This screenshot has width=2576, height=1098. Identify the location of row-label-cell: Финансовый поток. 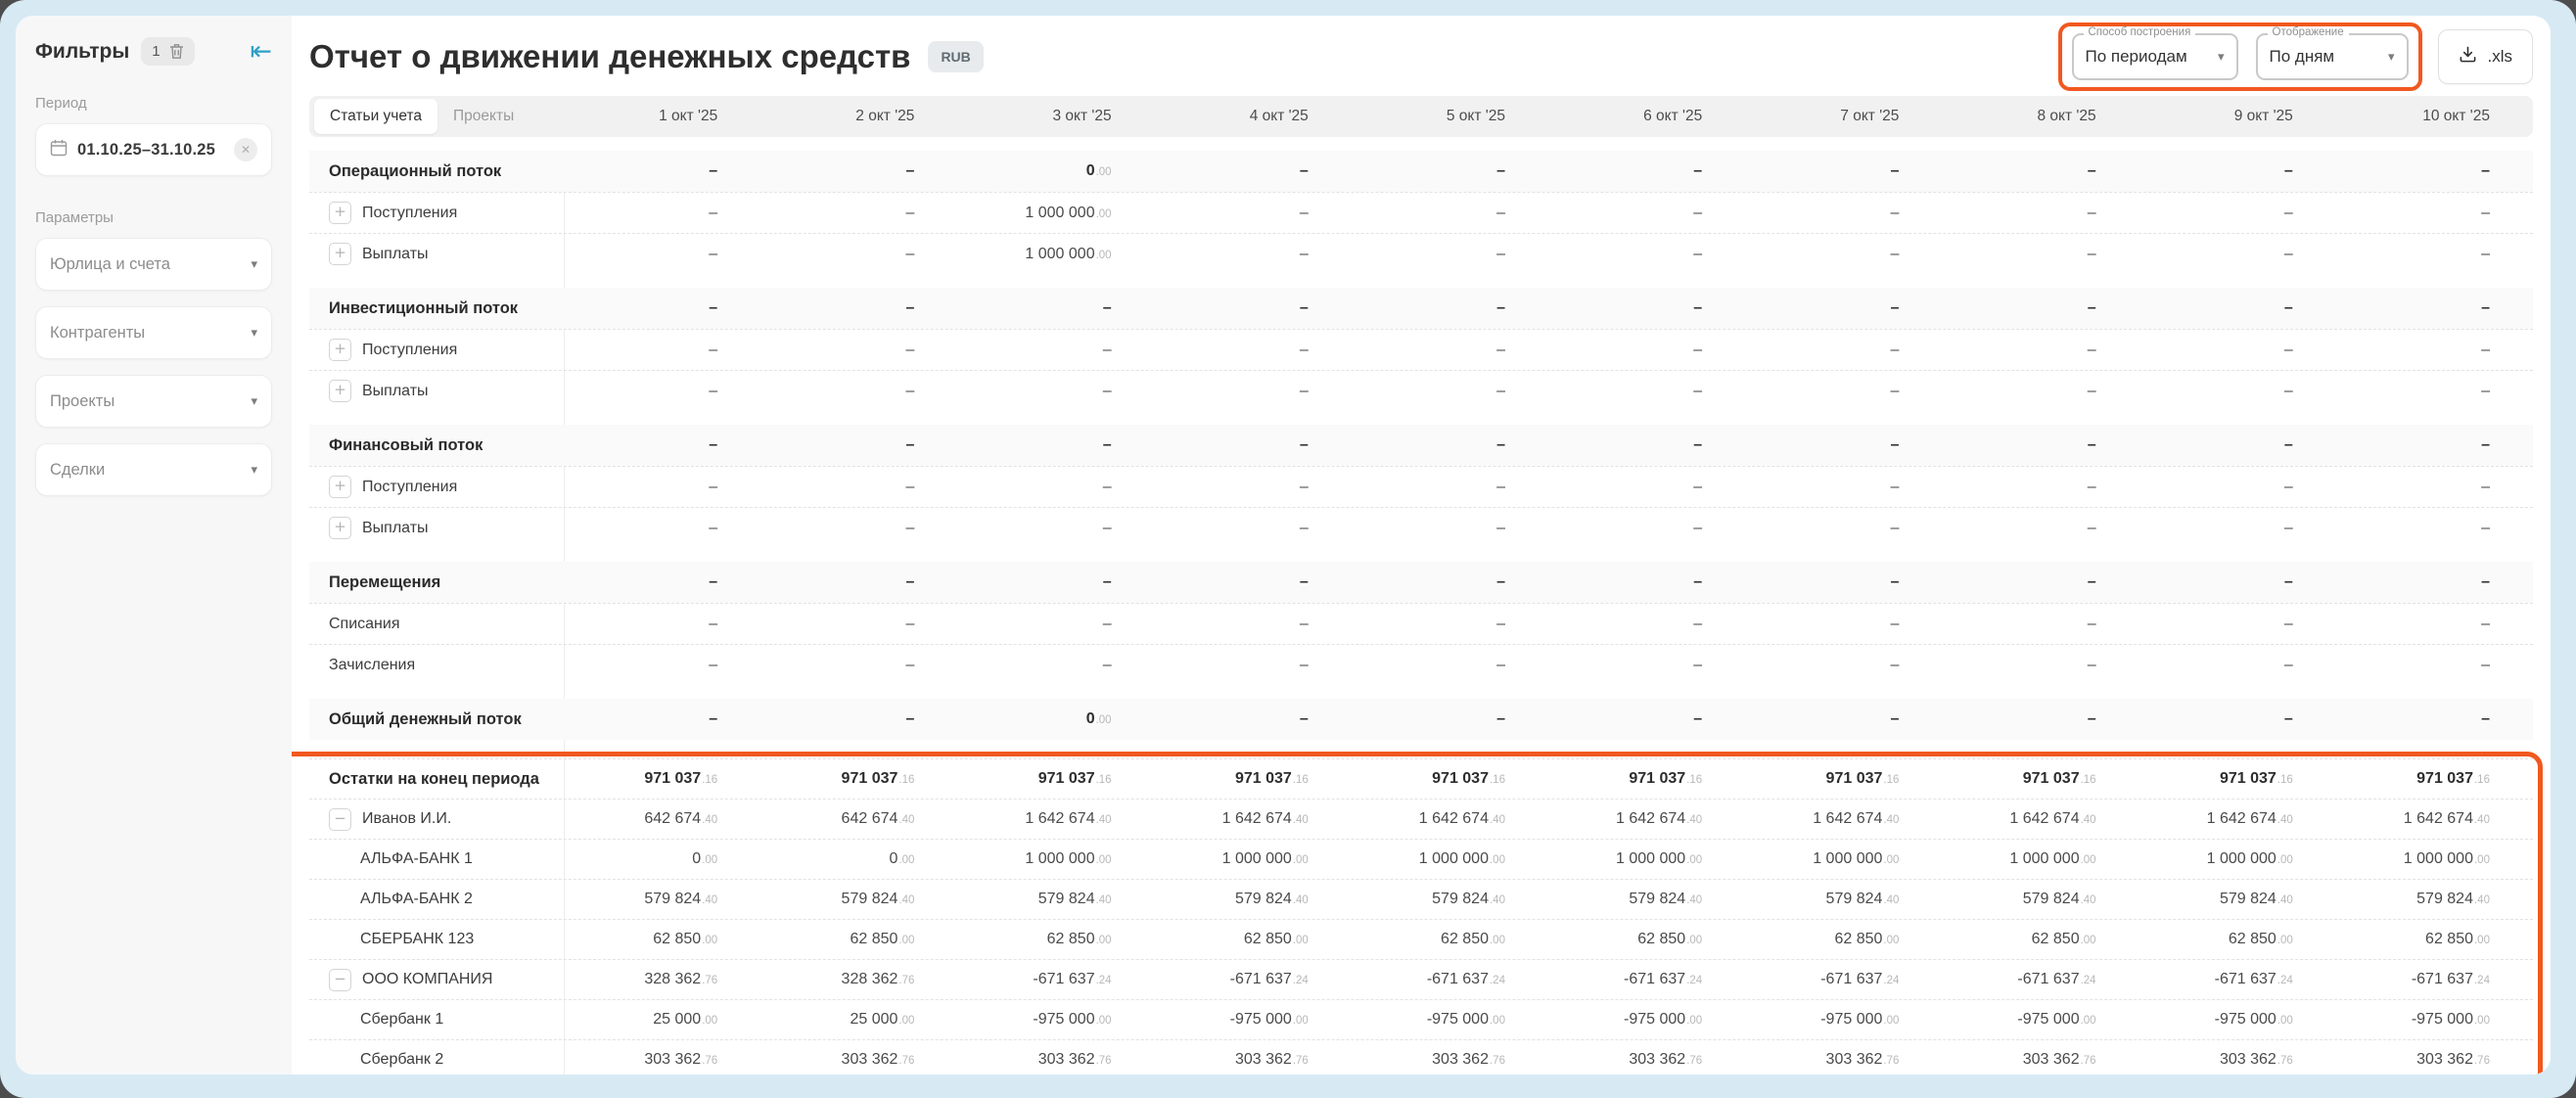
(436, 446).